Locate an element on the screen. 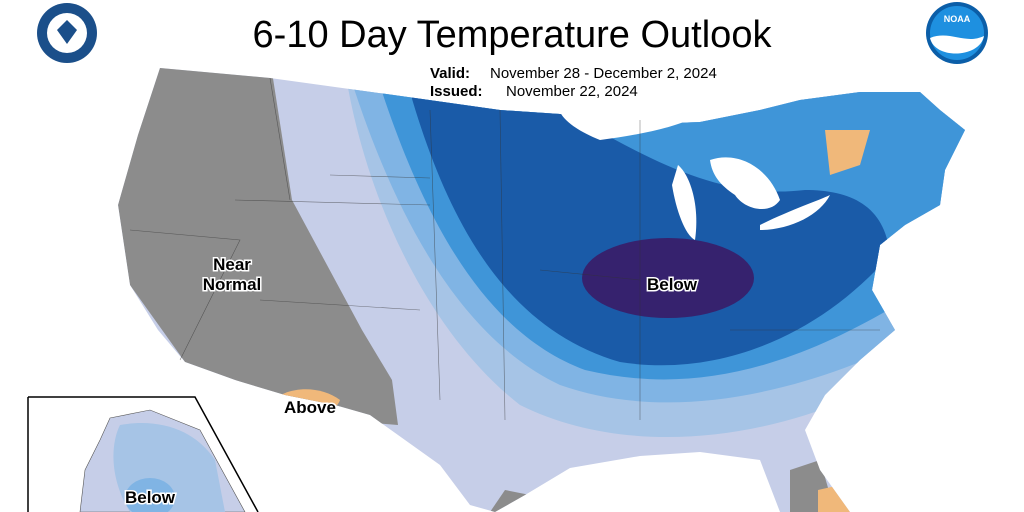  valid-dates: November 28 - December 2, 2024 is located at coordinates (603, 73).